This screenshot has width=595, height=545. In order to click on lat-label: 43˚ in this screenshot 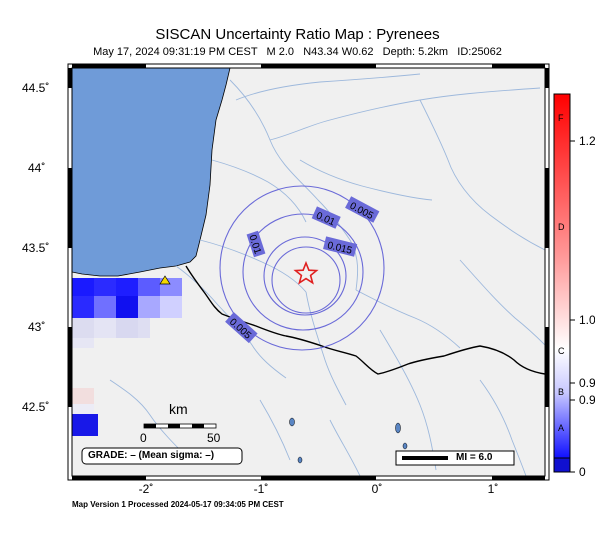, I will do `click(37, 327)`.